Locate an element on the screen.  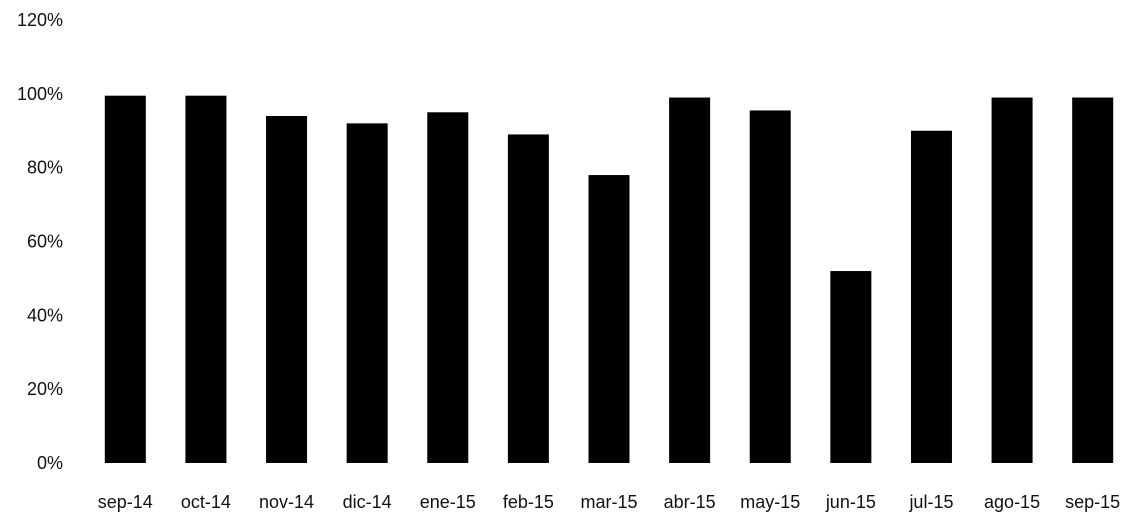
y-axis: 0% 20% 40% 60% 80% 100% 120% is located at coordinates (40, 241).